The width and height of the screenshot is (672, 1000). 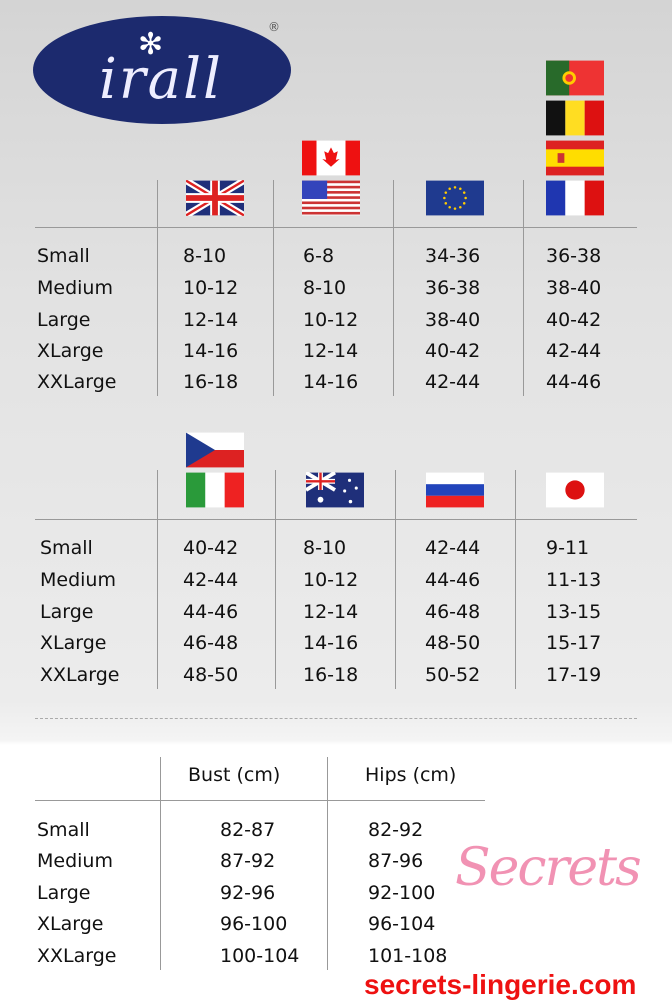 What do you see at coordinates (575, 118) in the screenshot?
I see `belgium-flag-icon` at bounding box center [575, 118].